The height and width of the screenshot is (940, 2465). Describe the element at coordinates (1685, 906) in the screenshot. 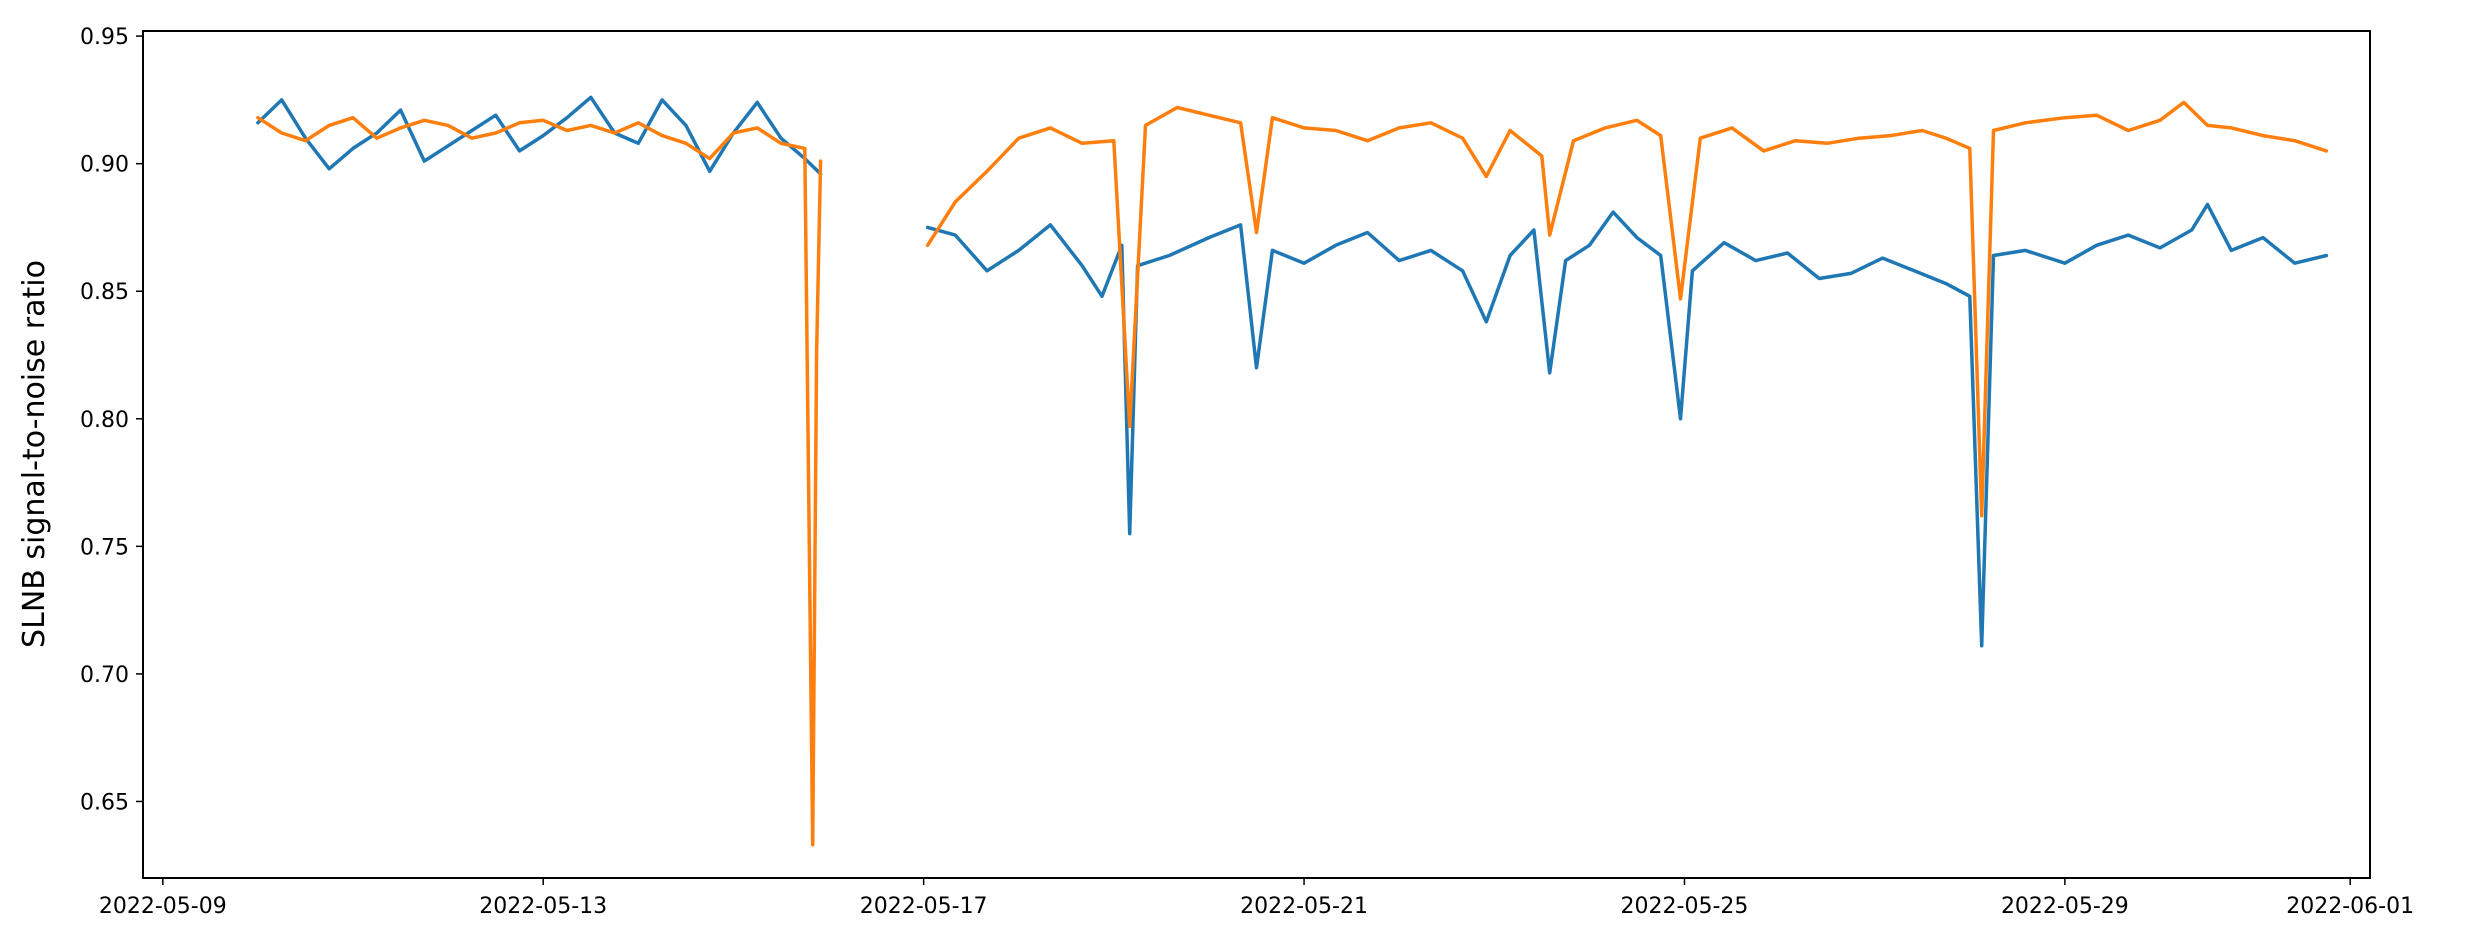

I see `x-tick-label: 2022-05-25` at that location.